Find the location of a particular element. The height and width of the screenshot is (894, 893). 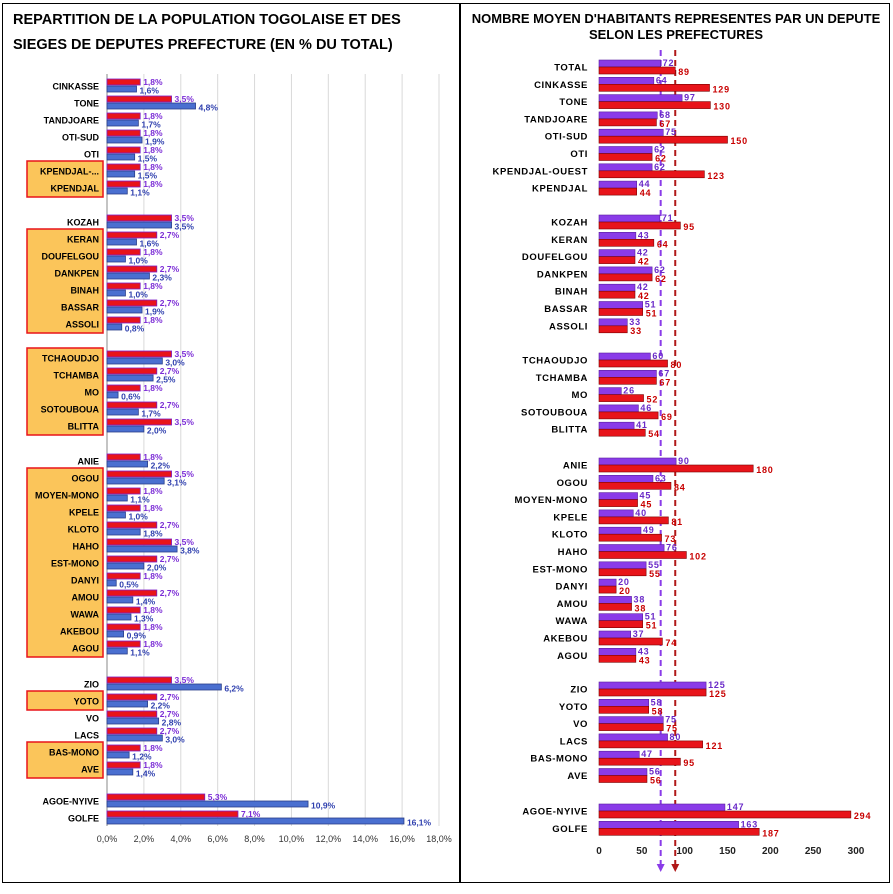

right-purple-bar-agou is located at coordinates (617, 651).